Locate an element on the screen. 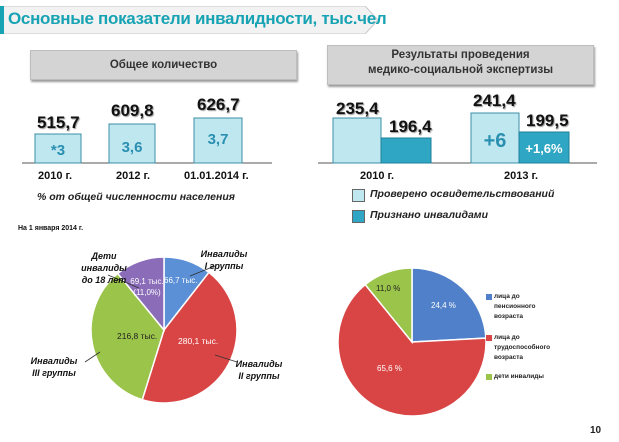 Image resolution: width=619 pixels, height=442 pixels. pie1-label-group1: Инвалиды I группы is located at coordinates (224, 260).